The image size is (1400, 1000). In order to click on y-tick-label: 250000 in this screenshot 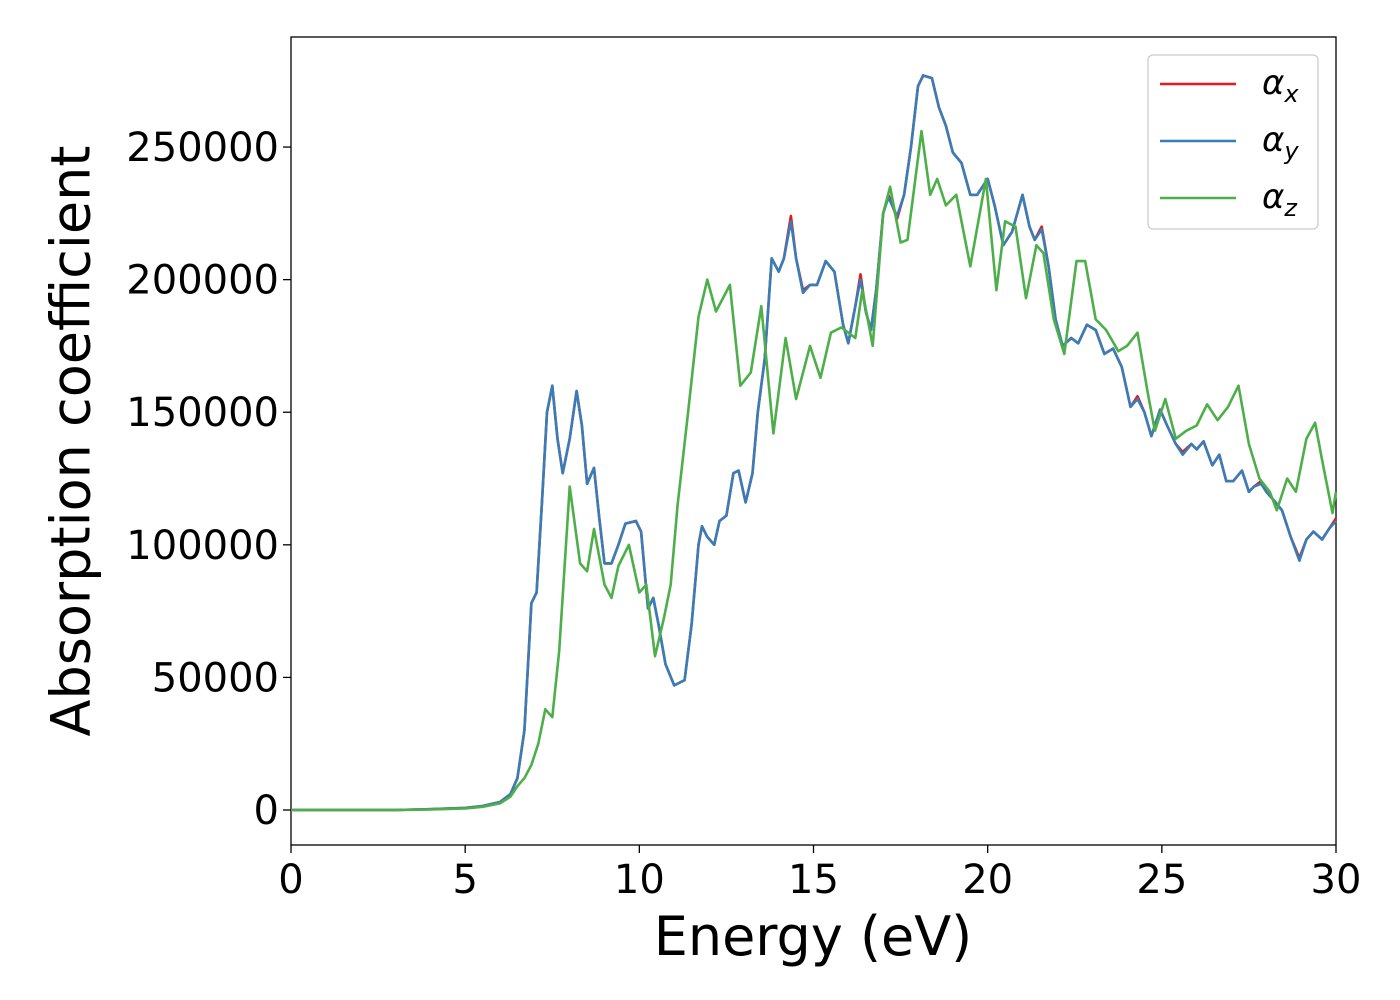, I will do `click(202, 148)`.